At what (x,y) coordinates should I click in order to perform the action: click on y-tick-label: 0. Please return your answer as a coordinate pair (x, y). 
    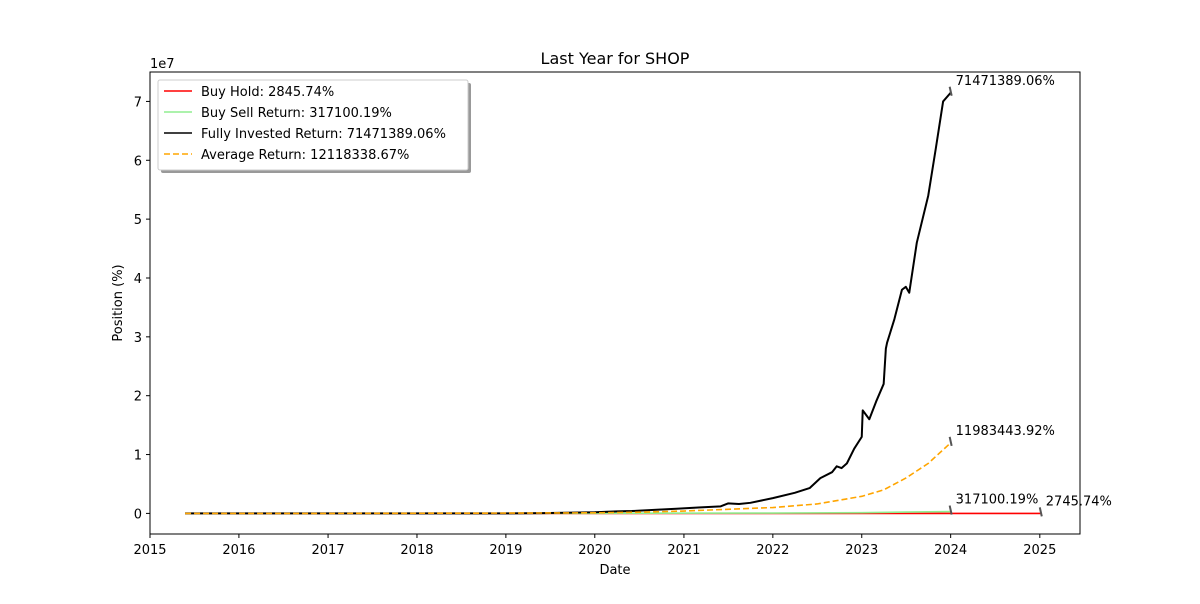
    Looking at the image, I should click on (138, 514).